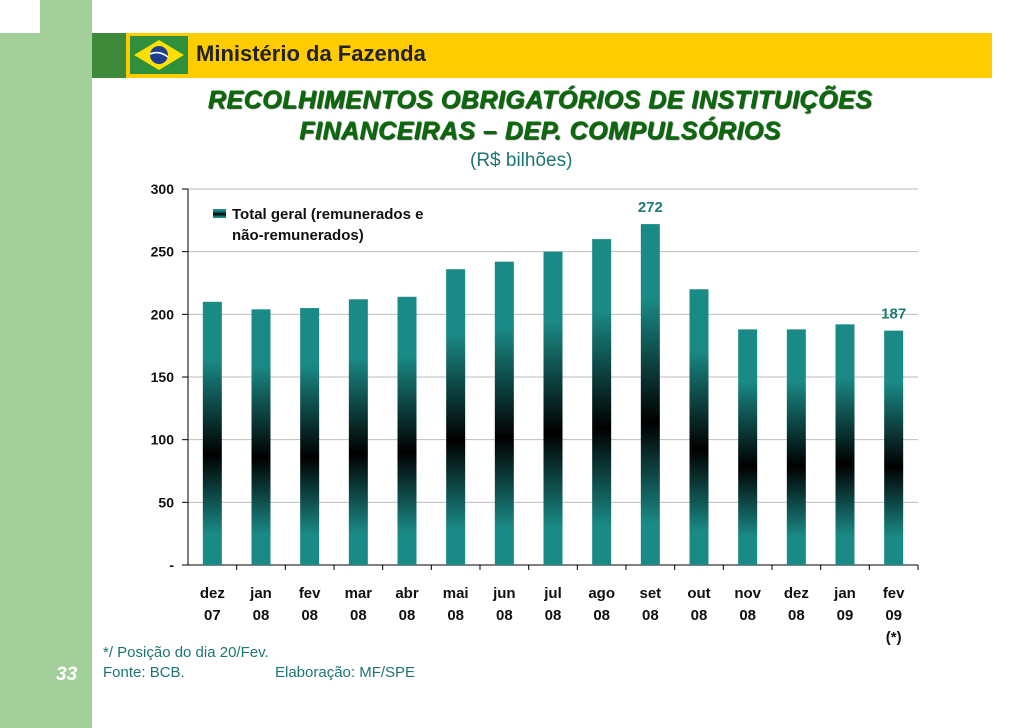 Image resolution: width=1030 pixels, height=728 pixels. What do you see at coordinates (650, 207) in the screenshot?
I see `data-label: 272` at bounding box center [650, 207].